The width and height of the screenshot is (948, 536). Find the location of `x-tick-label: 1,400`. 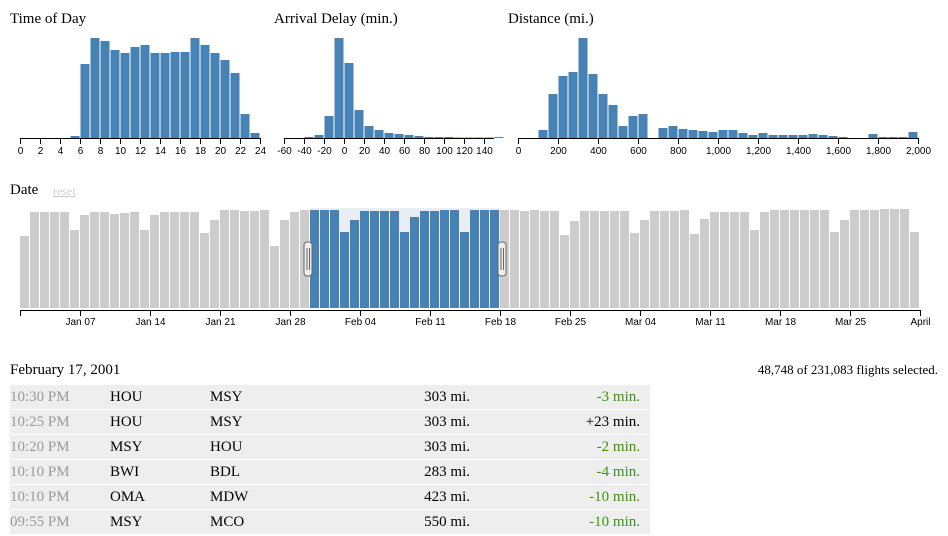

x-tick-label: 1,400 is located at coordinates (798, 151).